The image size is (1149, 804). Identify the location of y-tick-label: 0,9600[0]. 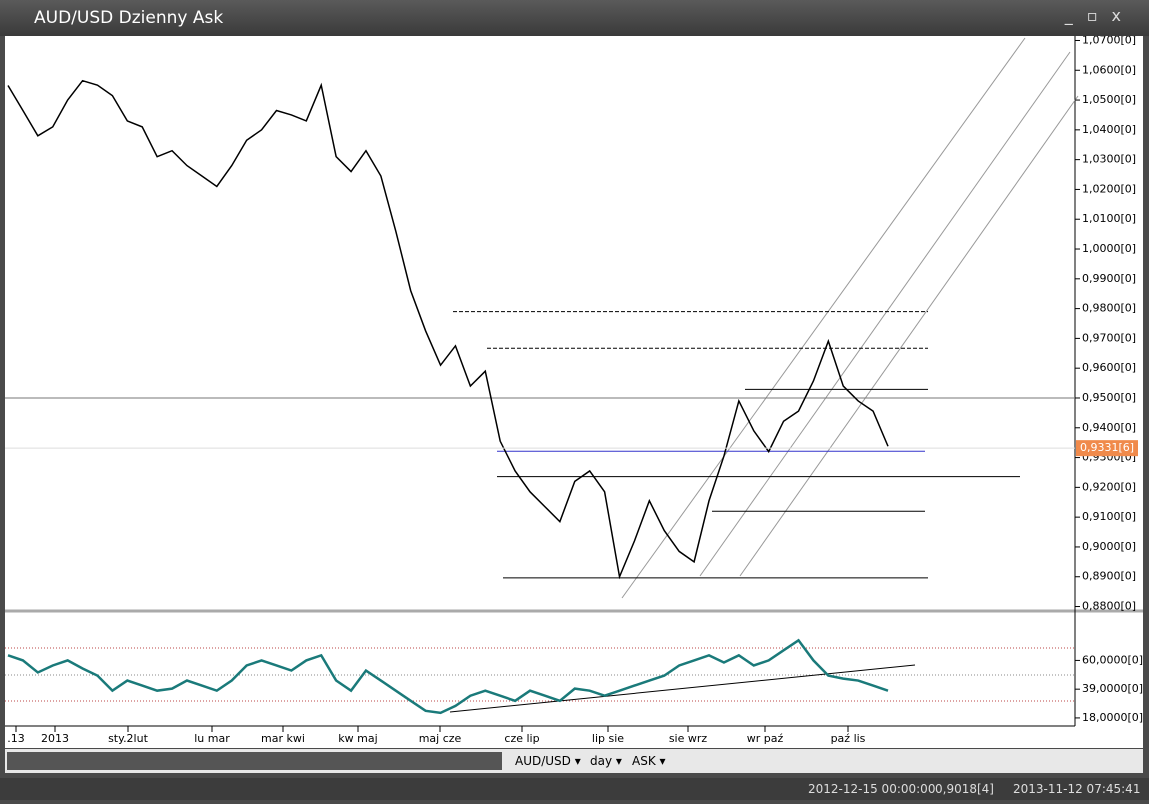
(1109, 367).